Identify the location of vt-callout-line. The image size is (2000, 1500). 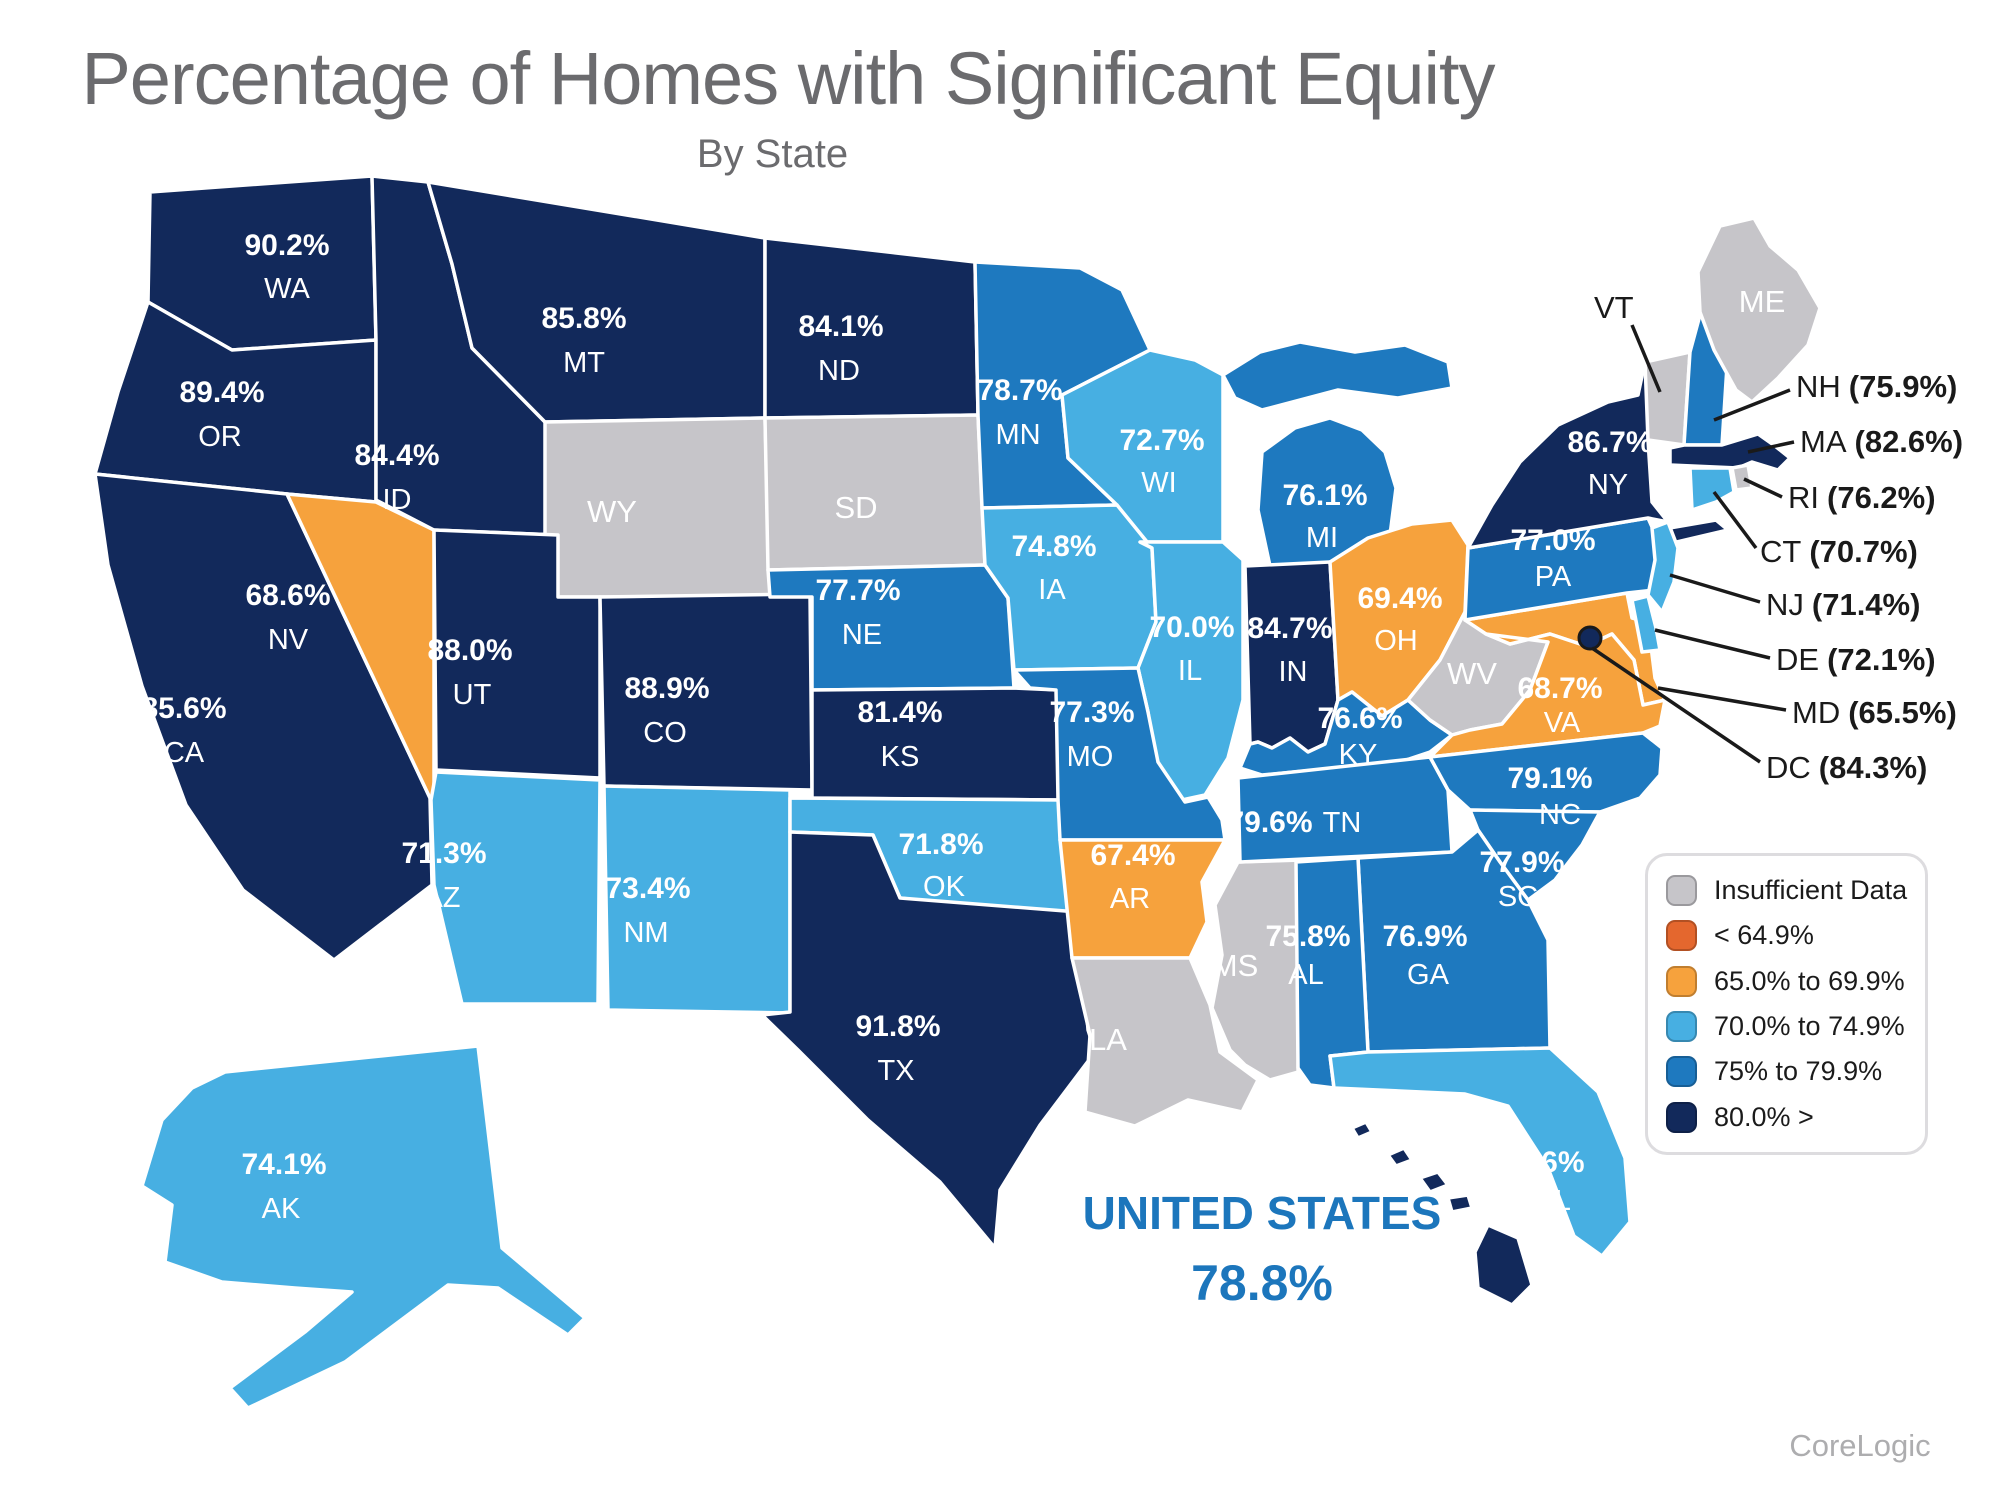
(1646, 358).